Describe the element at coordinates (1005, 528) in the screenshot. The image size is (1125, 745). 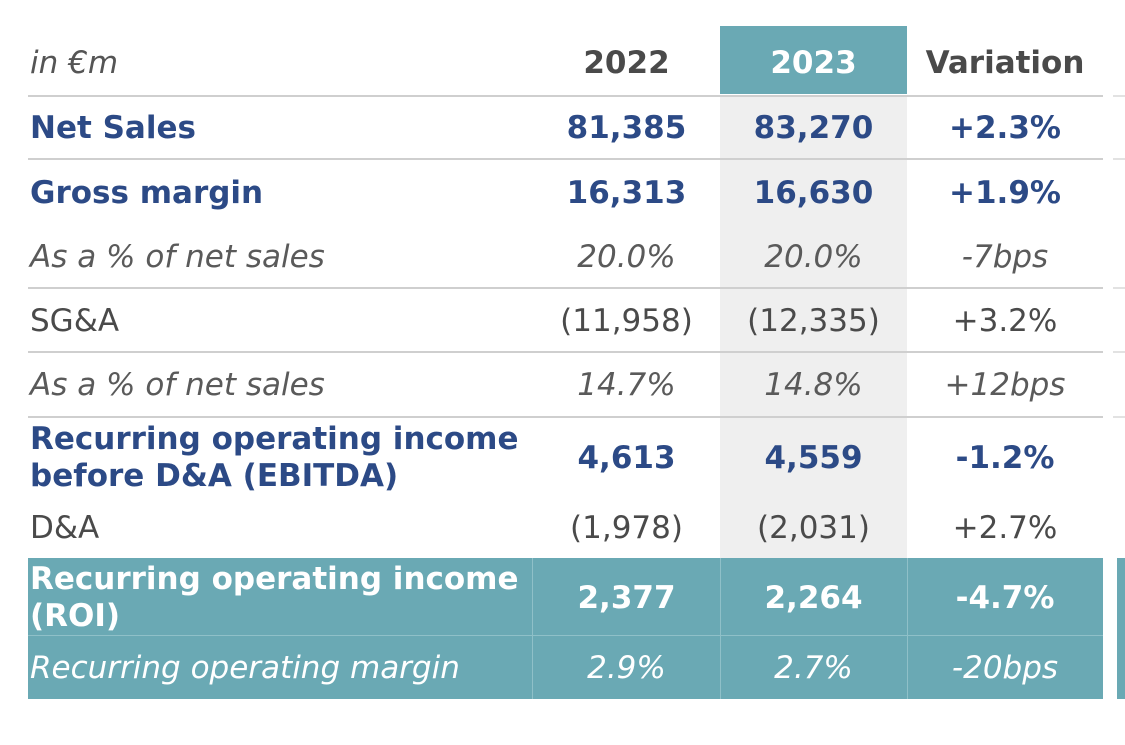
I see `value-variation: +2.7%` at that location.